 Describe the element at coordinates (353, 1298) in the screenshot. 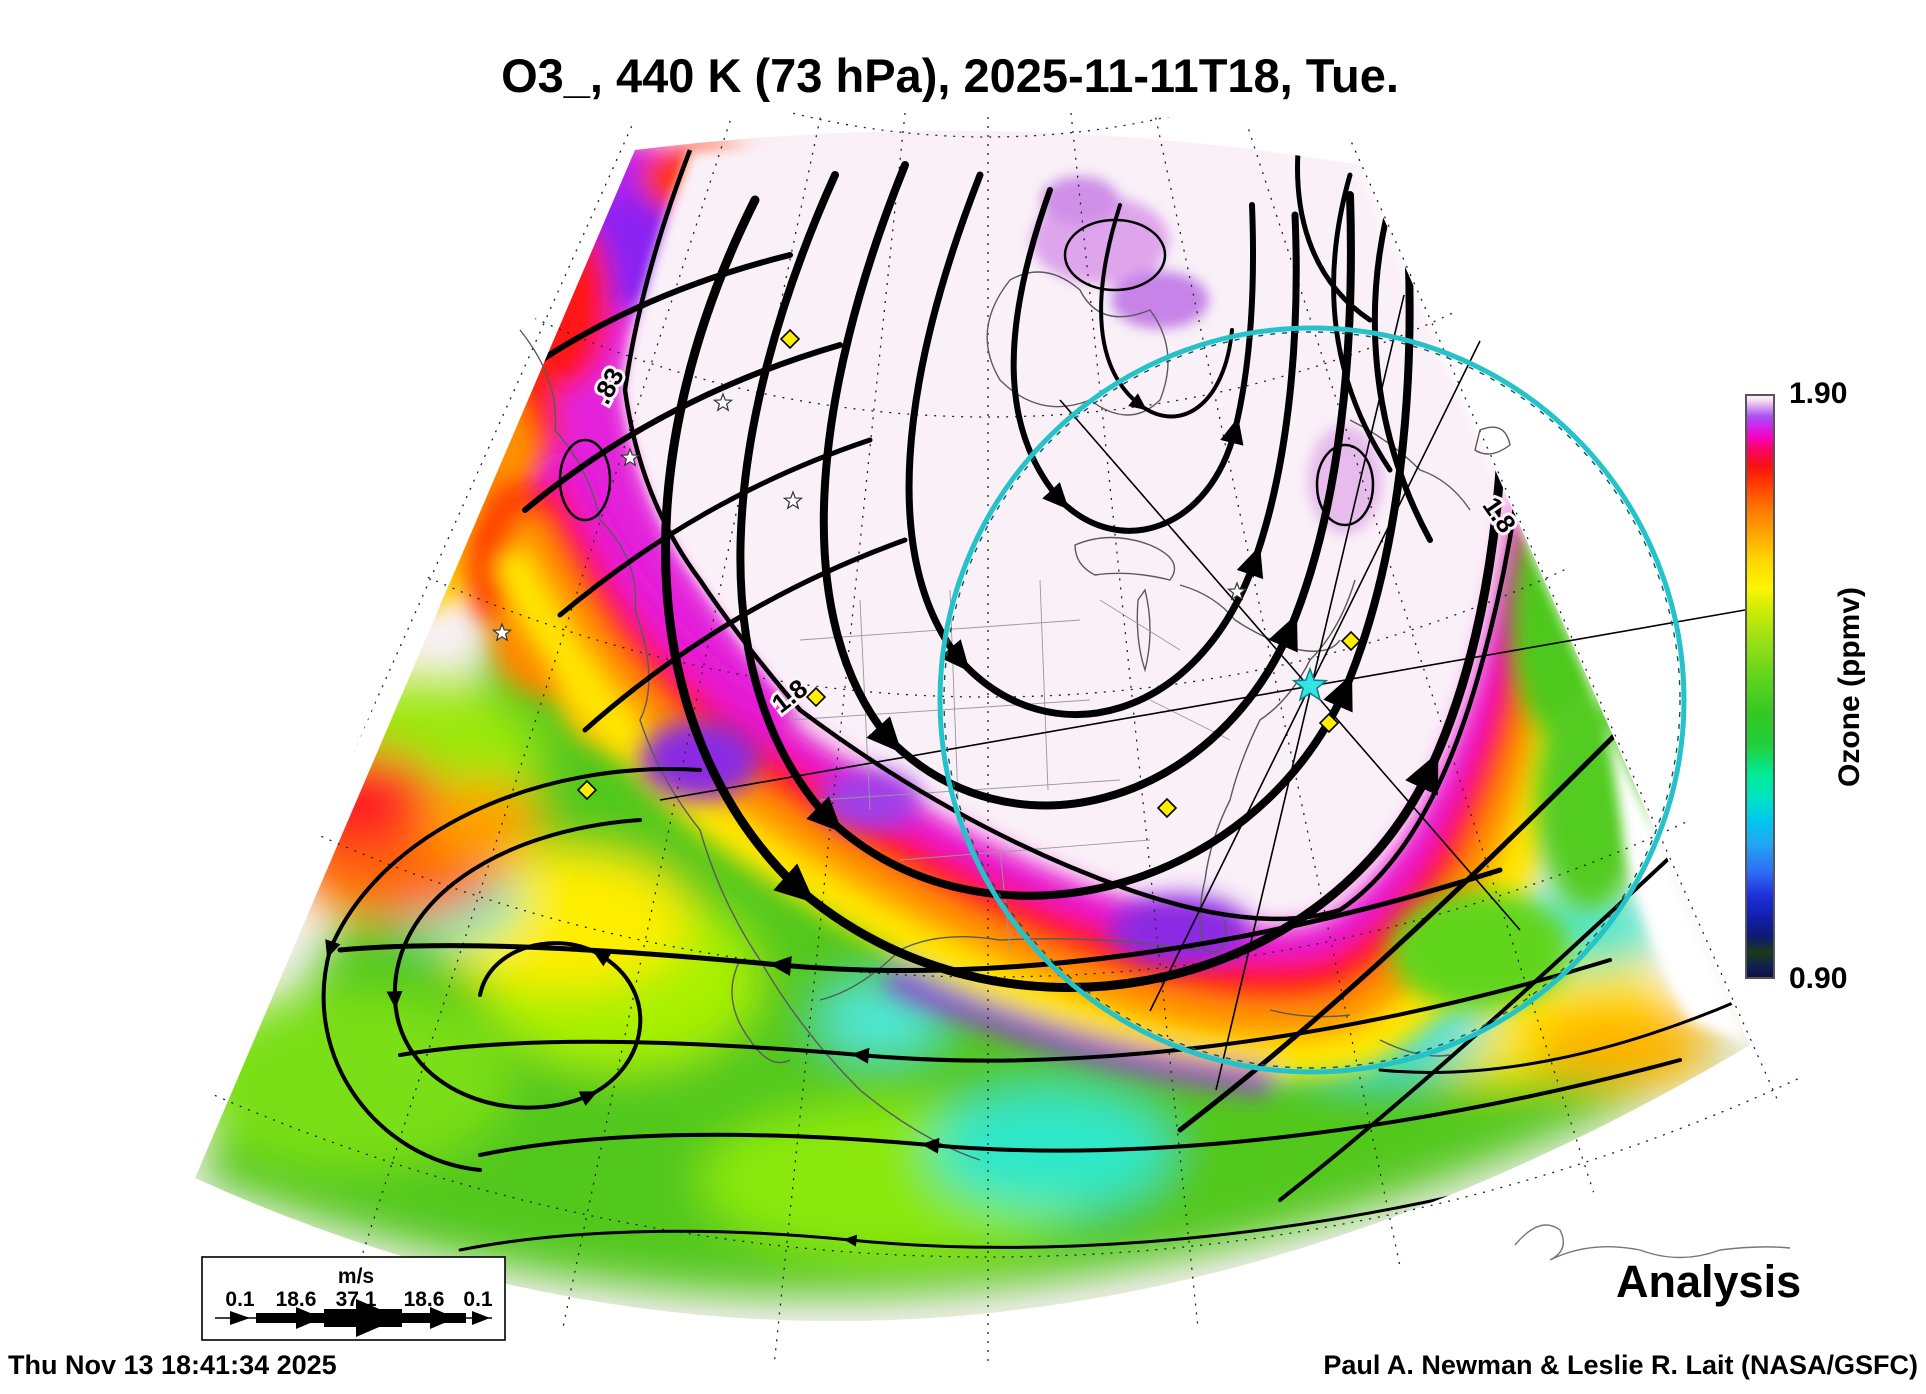

I see `wind-speed-legend: m/s 0.1 18.6 37.1 18.6 0.1` at that location.